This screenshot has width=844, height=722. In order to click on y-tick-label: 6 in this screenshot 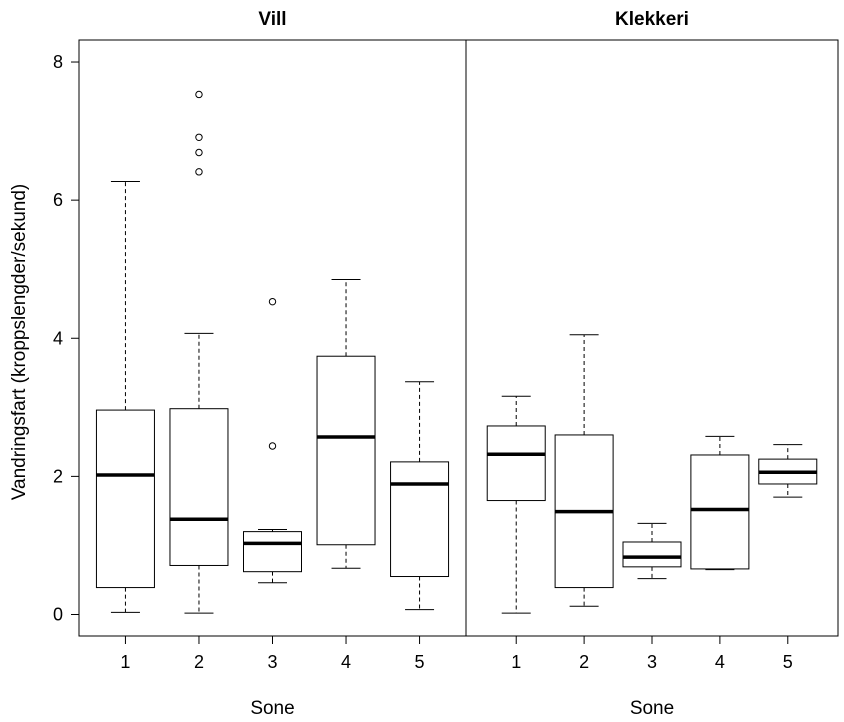, I will do `click(58, 200)`.